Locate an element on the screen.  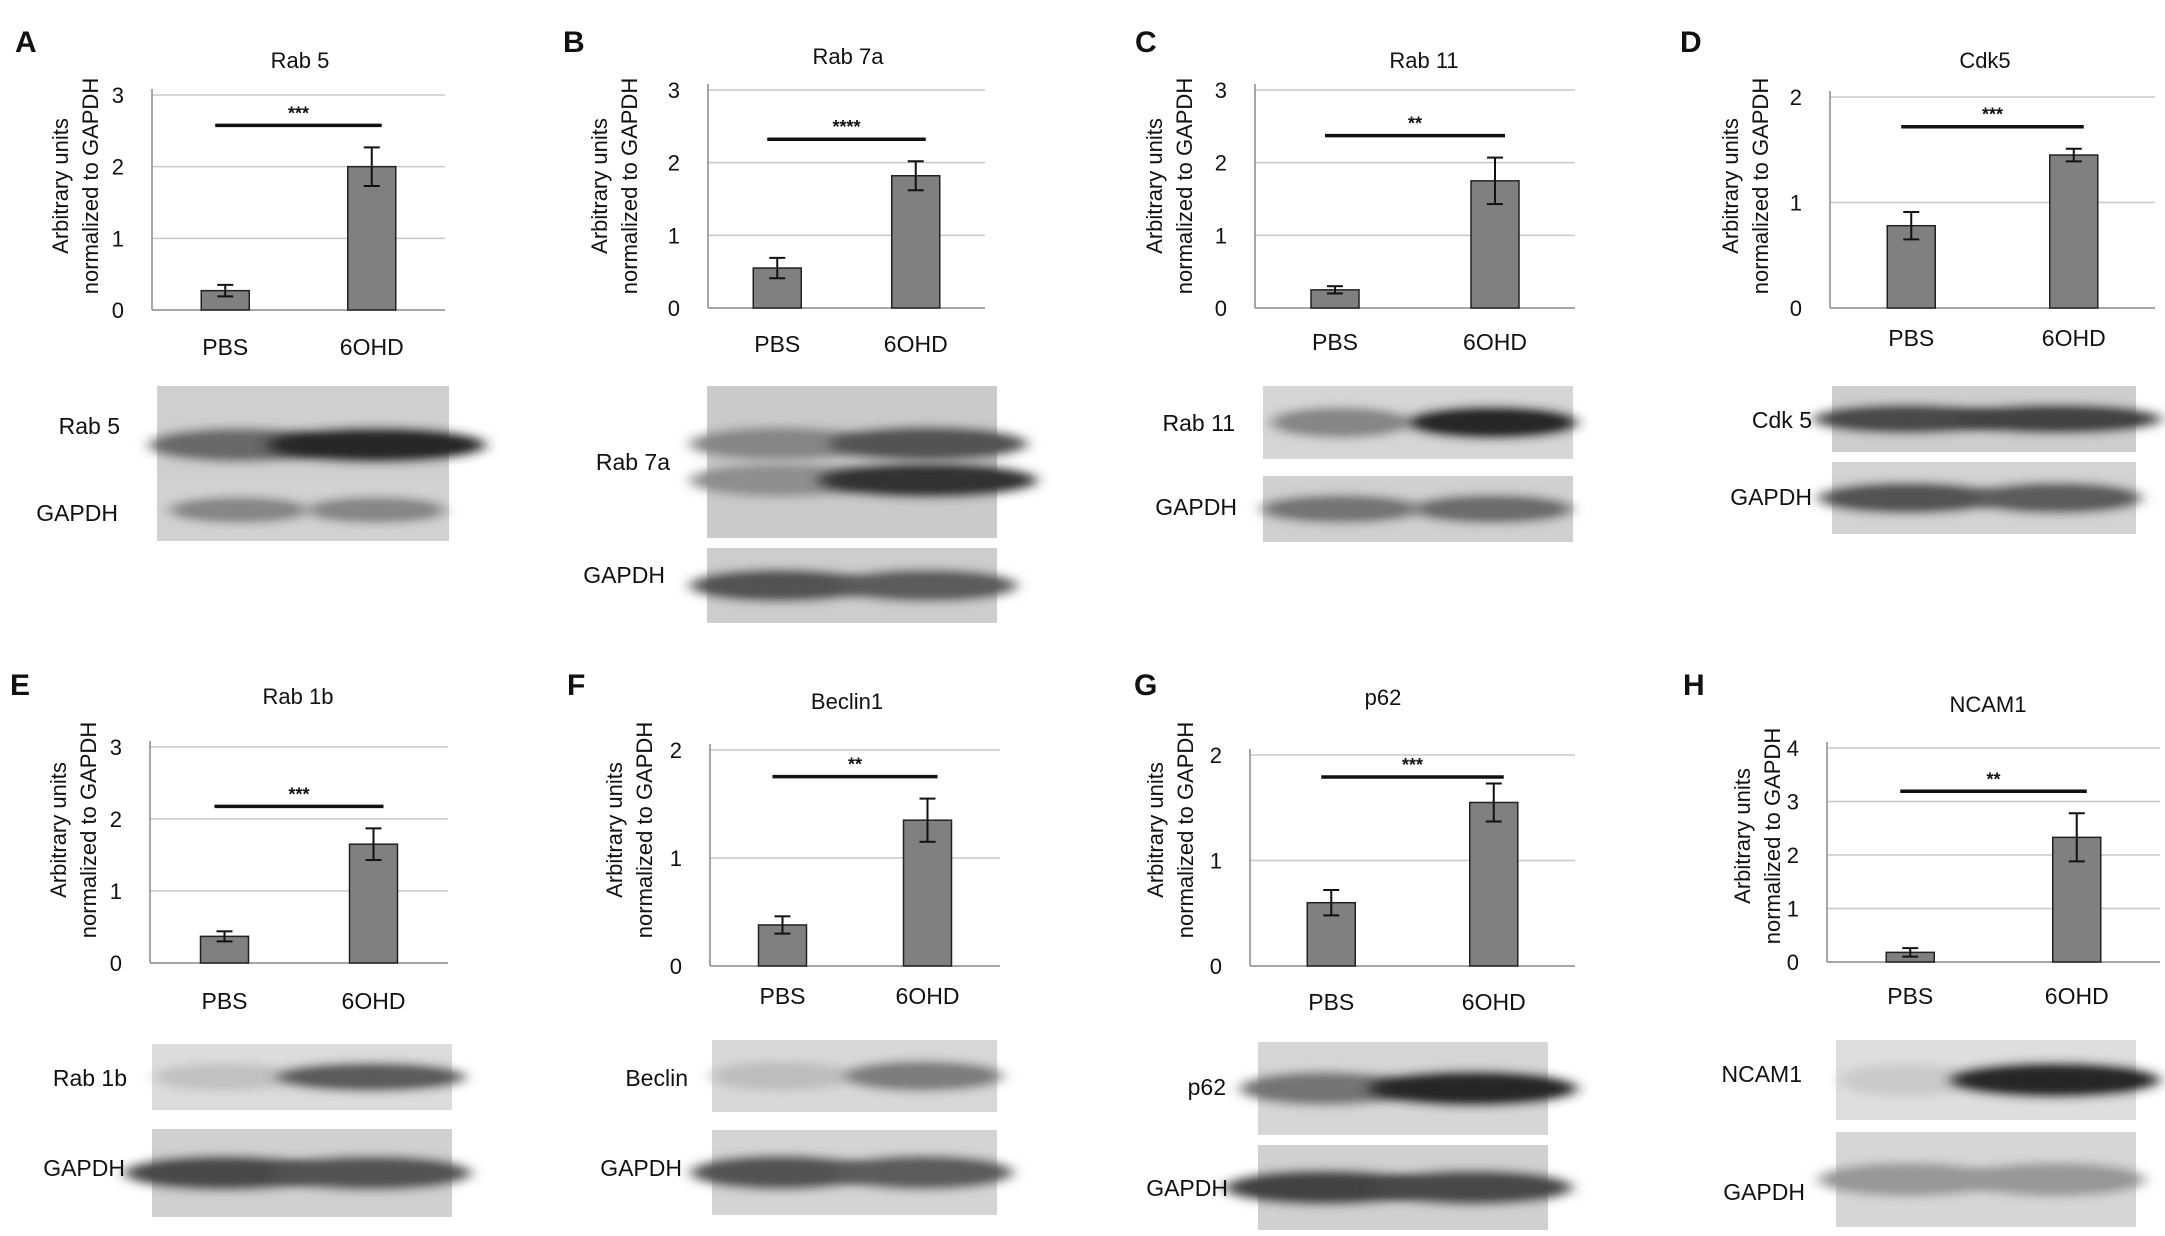
chart-title: Rab 5 is located at coordinates (300, 60).